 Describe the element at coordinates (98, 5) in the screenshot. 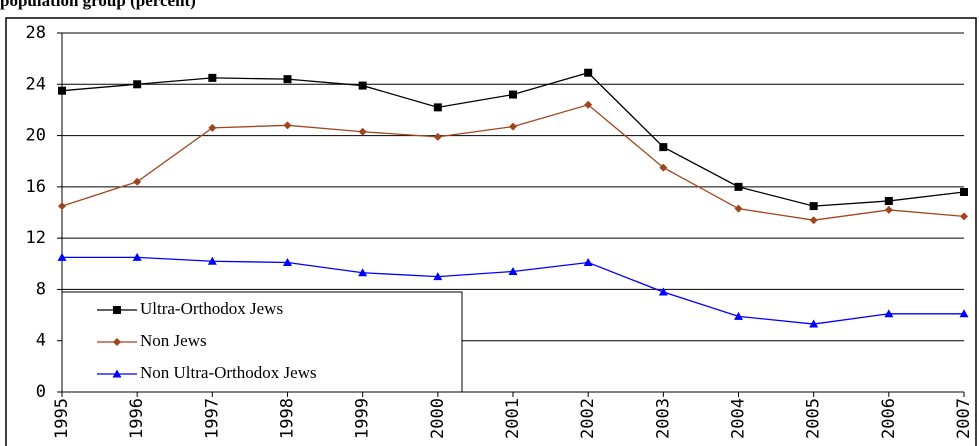

I see `chart-title: population group (percent)` at that location.